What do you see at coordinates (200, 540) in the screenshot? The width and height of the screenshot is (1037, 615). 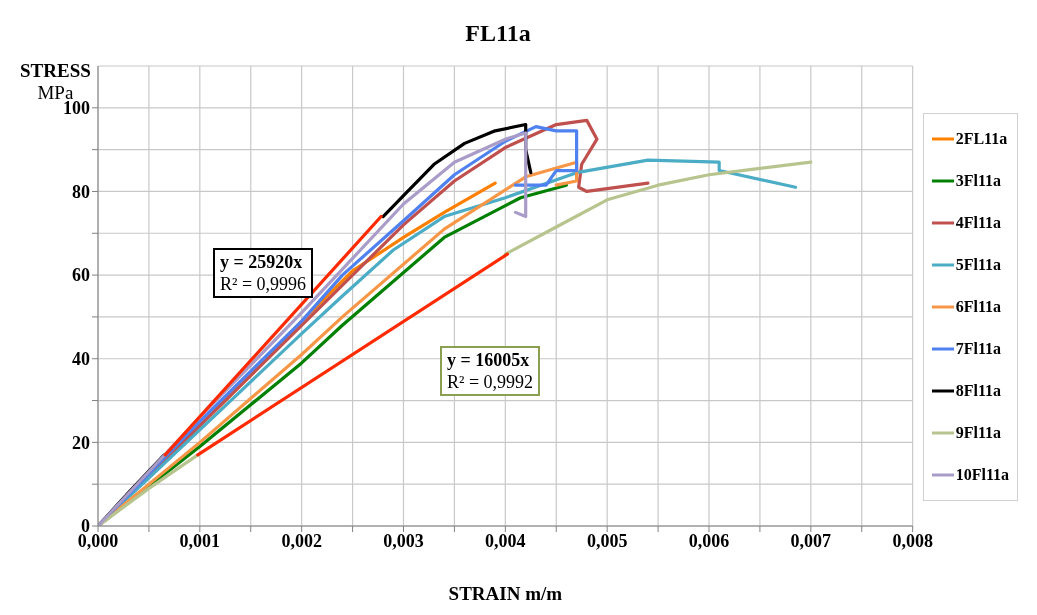 I see `x-tick-label: 0,001` at bounding box center [200, 540].